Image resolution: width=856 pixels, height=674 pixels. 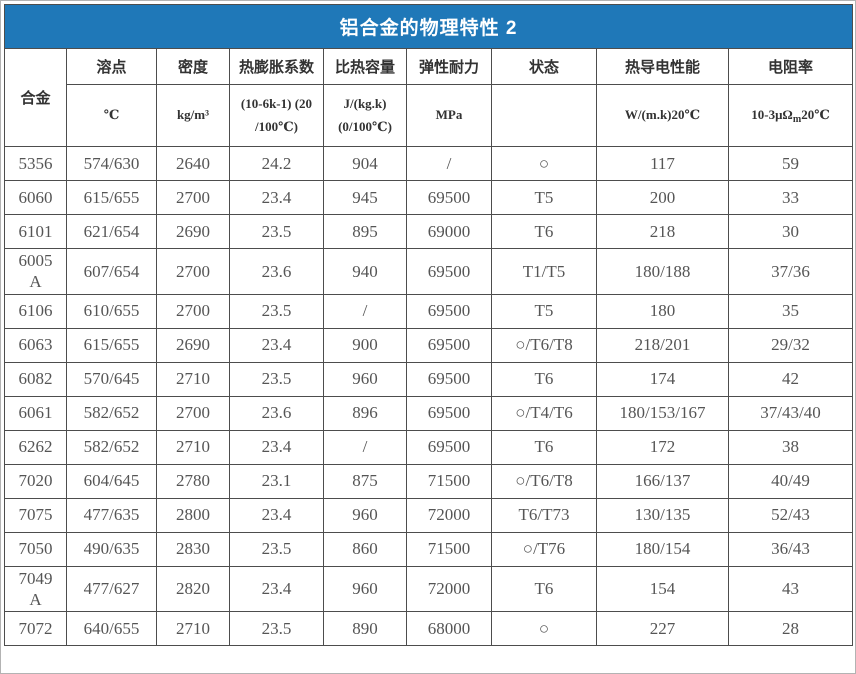 What do you see at coordinates (111, 163) in the screenshot?
I see `value-cell: 574/630` at bounding box center [111, 163].